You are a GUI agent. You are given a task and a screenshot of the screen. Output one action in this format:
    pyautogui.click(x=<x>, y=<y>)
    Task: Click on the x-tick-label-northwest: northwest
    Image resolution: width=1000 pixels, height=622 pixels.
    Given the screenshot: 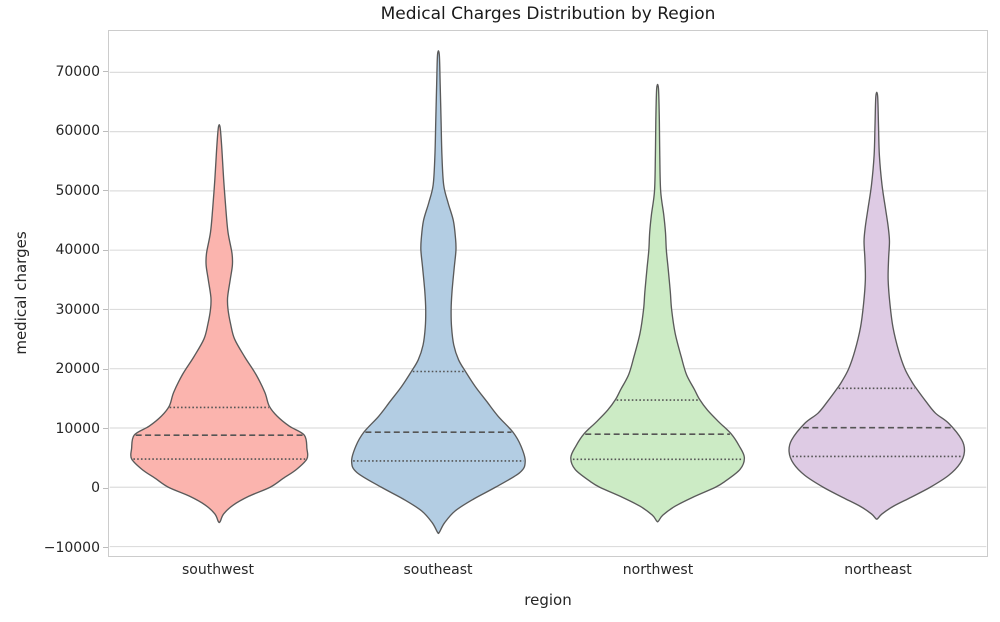 What is the action you would take?
    pyautogui.click(x=658, y=570)
    